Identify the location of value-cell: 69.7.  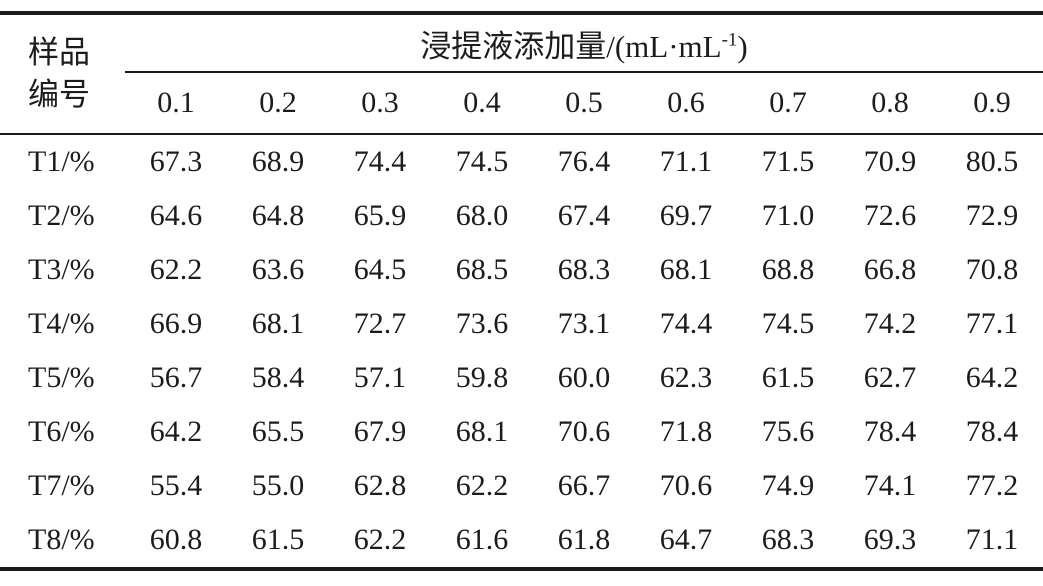
(686, 215).